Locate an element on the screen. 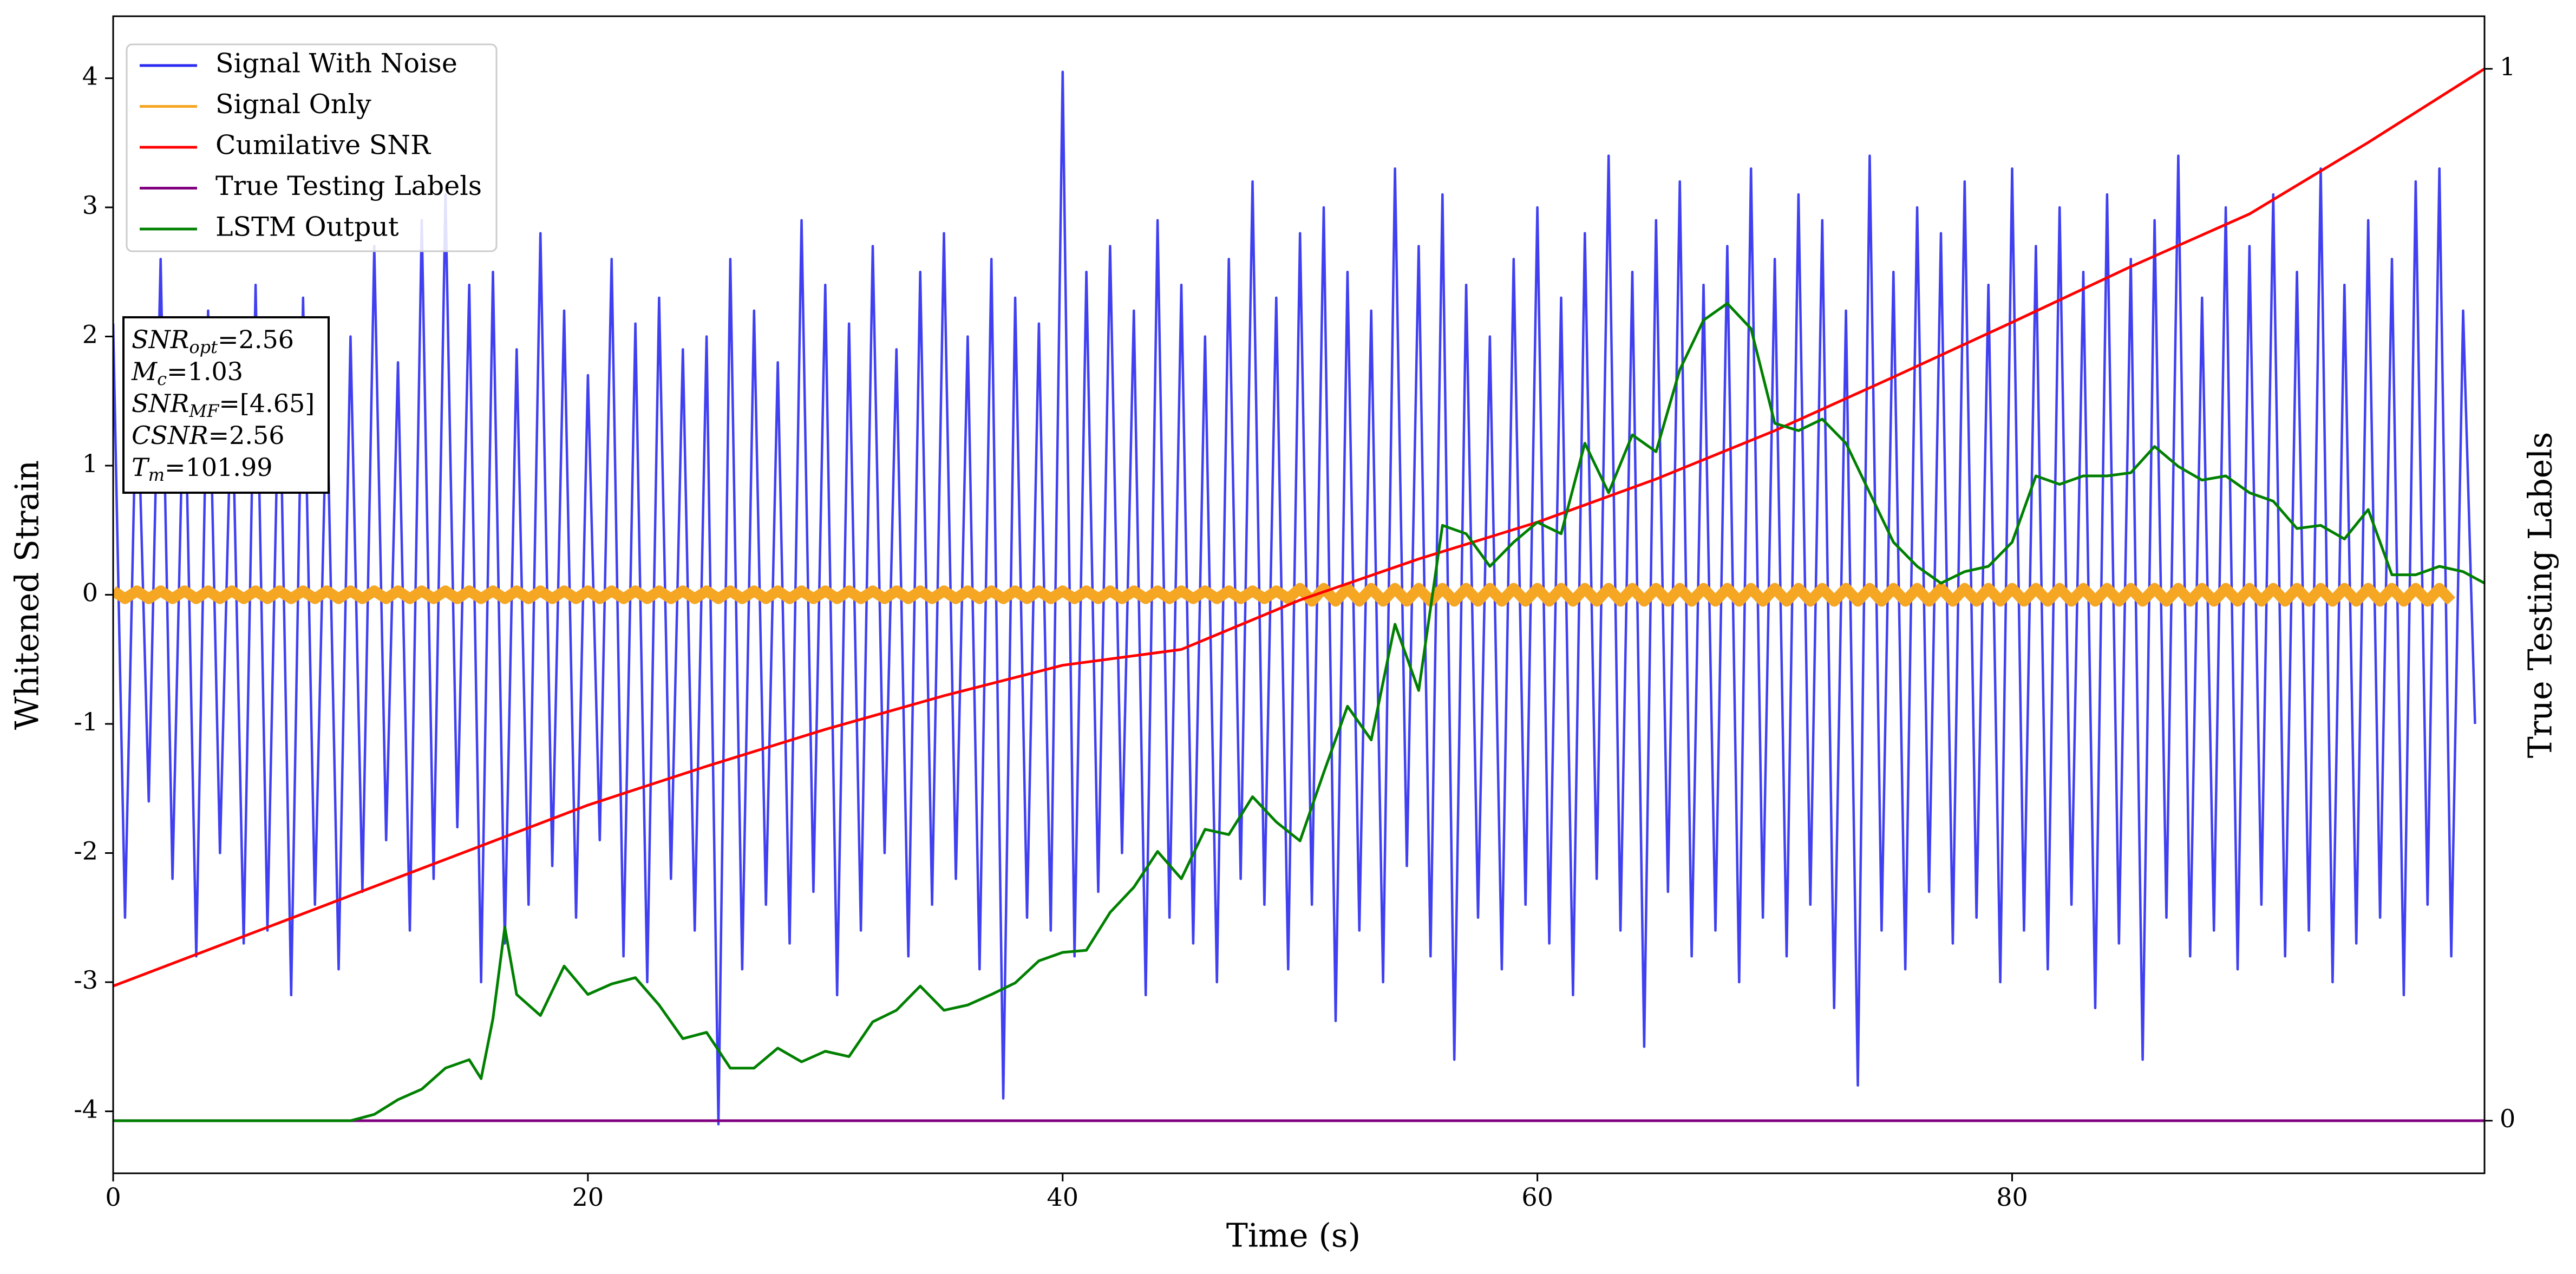 This screenshot has width=2576, height=1274. x-tick-label: 40 is located at coordinates (1062, 1197).